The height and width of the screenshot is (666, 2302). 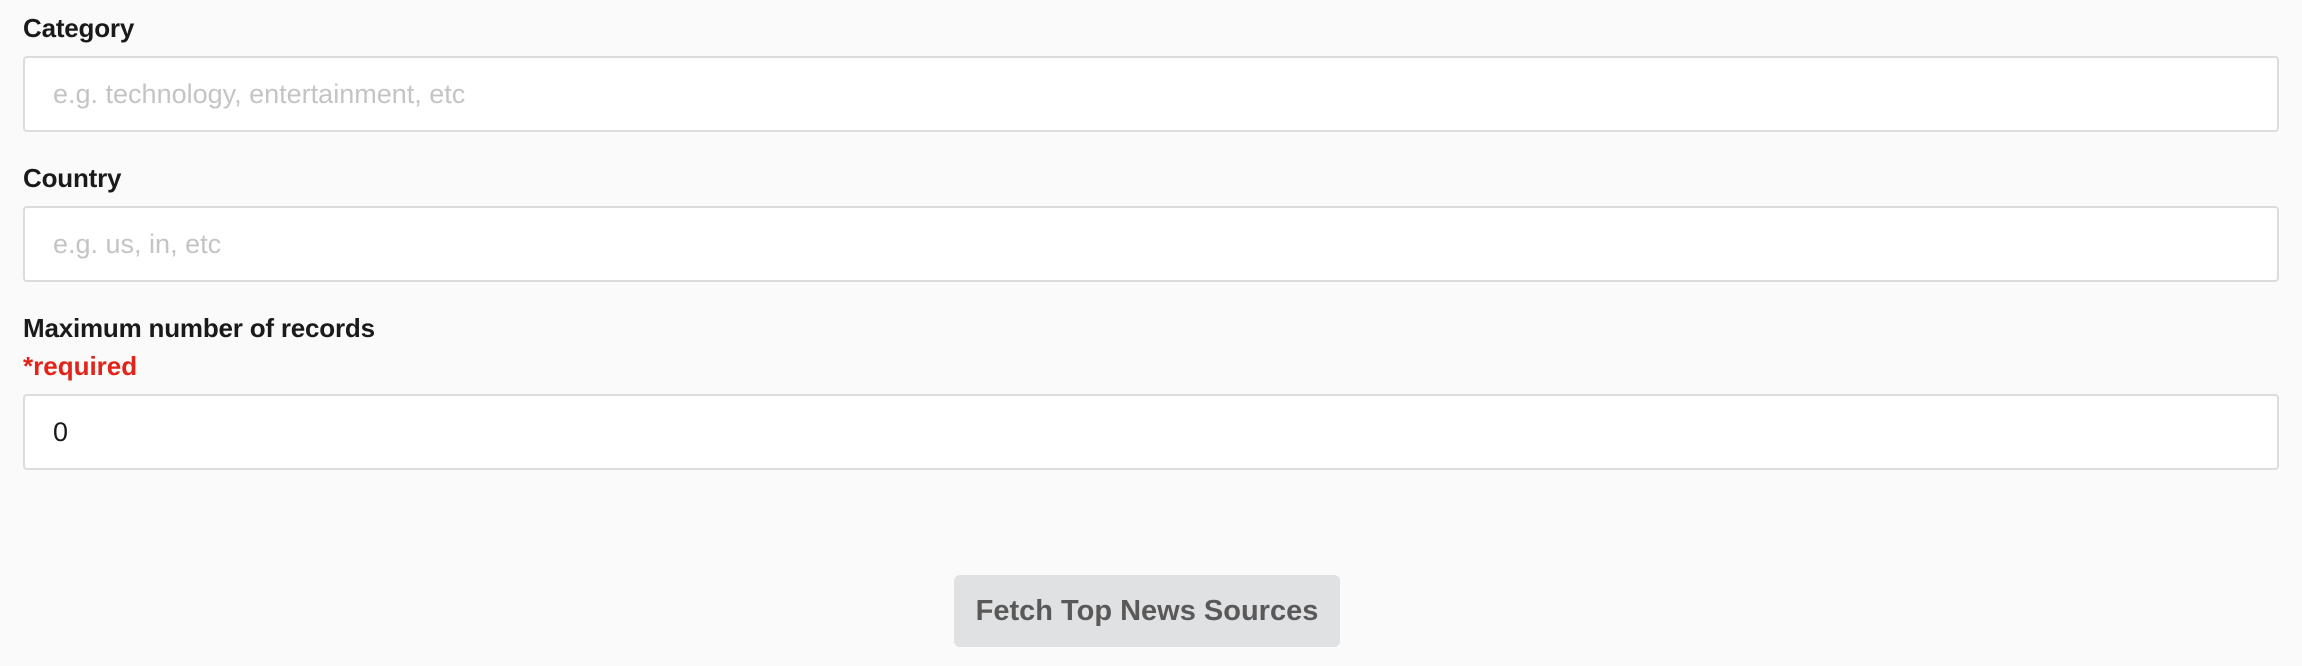 I want to click on max-records-input, so click(x=1151, y=432).